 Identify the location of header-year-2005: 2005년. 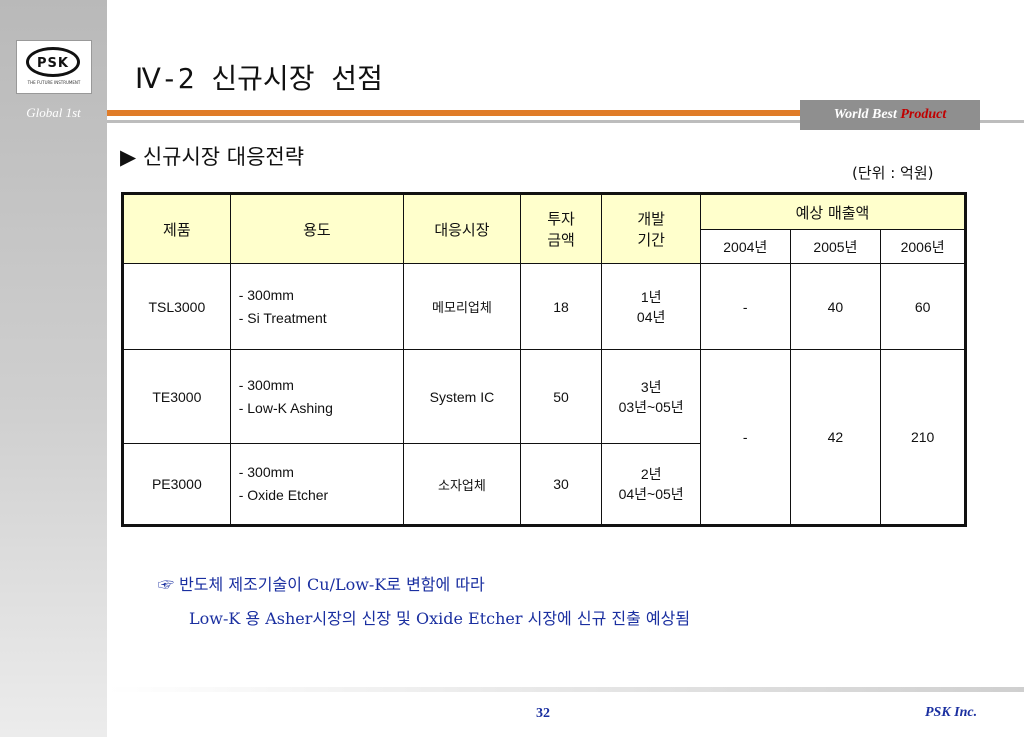
(835, 246).